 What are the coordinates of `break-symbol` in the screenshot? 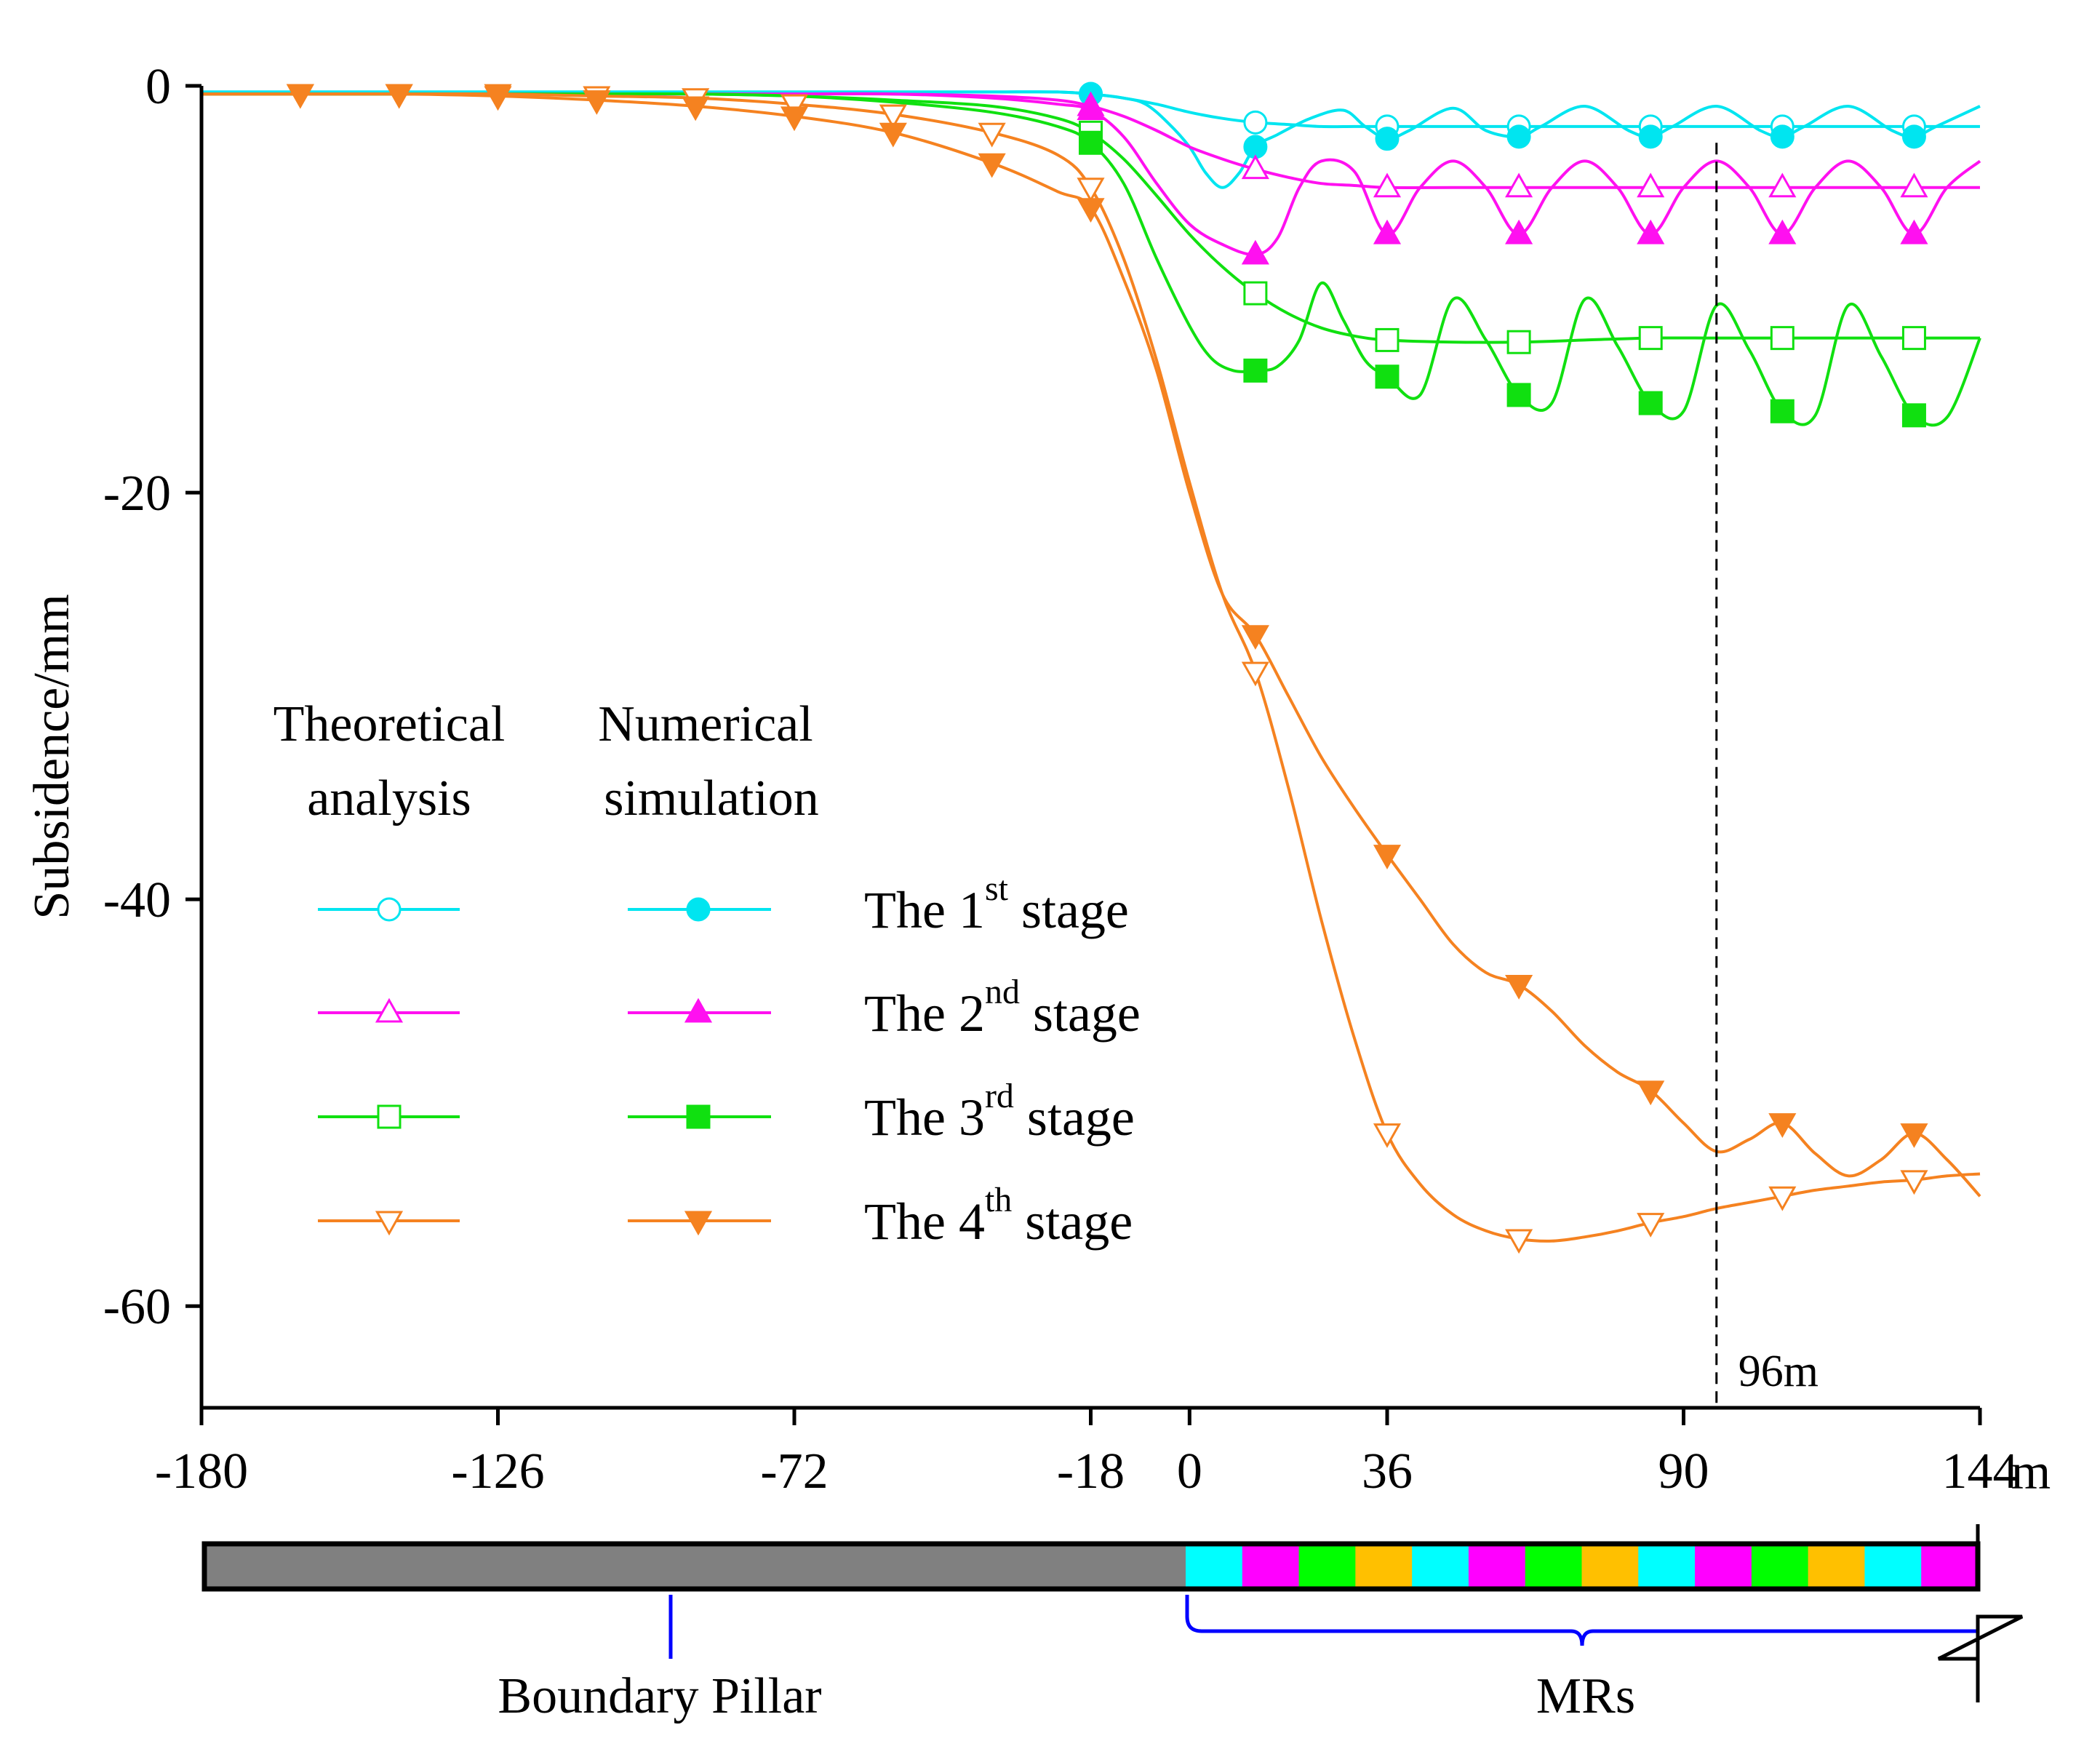 It's located at (1981, 1658).